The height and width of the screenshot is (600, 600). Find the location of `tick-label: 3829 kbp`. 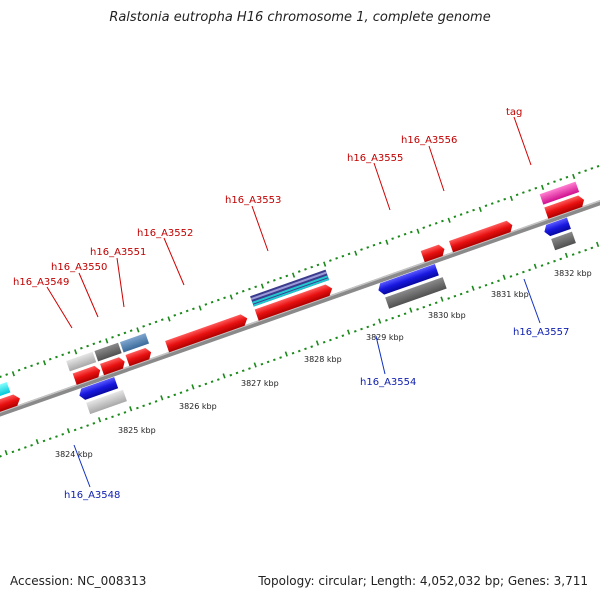

tick-label: 3829 kbp is located at coordinates (385, 337).